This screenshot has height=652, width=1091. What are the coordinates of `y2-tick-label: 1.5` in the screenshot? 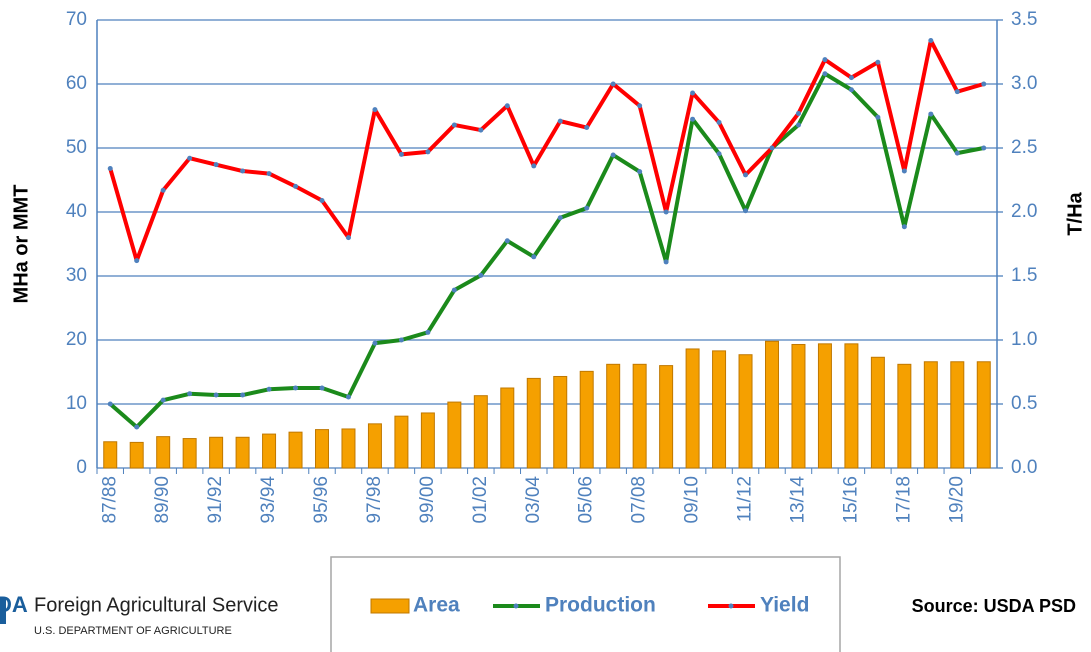 It's located at (1024, 275).